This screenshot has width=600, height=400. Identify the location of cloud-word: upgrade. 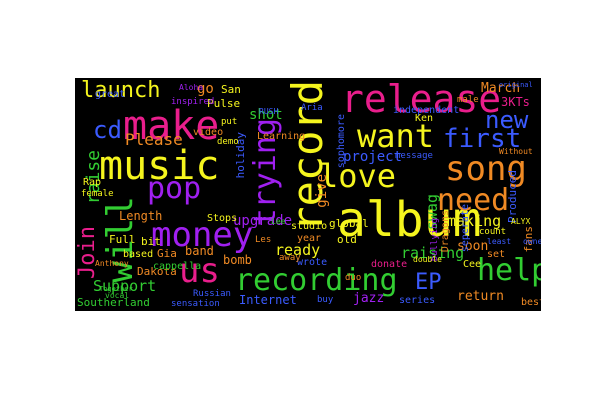
(263, 221).